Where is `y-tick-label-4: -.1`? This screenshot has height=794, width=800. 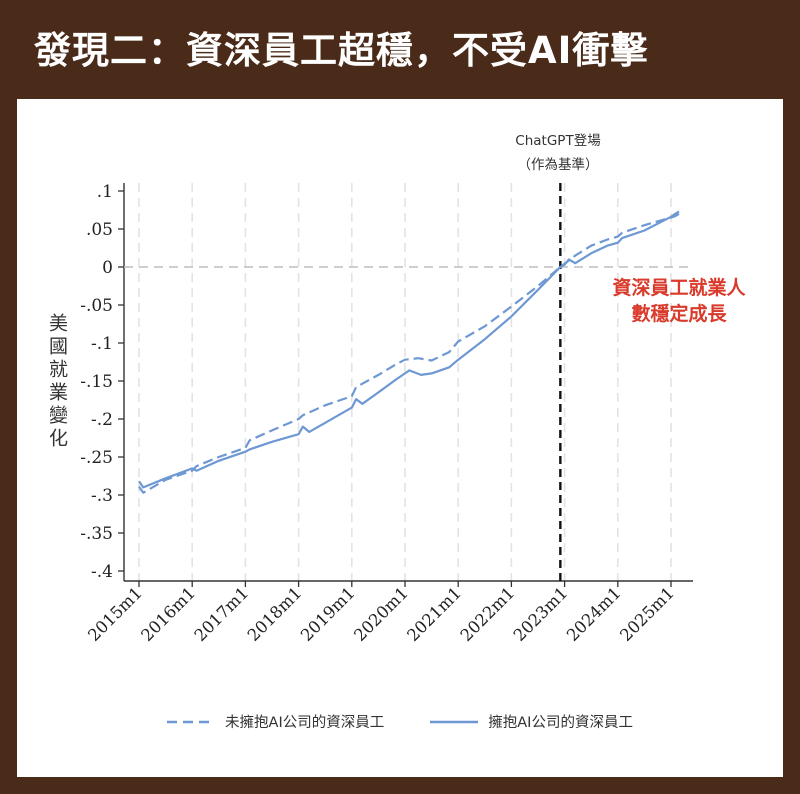 y-tick-label-4: -.1 is located at coordinates (102, 344).